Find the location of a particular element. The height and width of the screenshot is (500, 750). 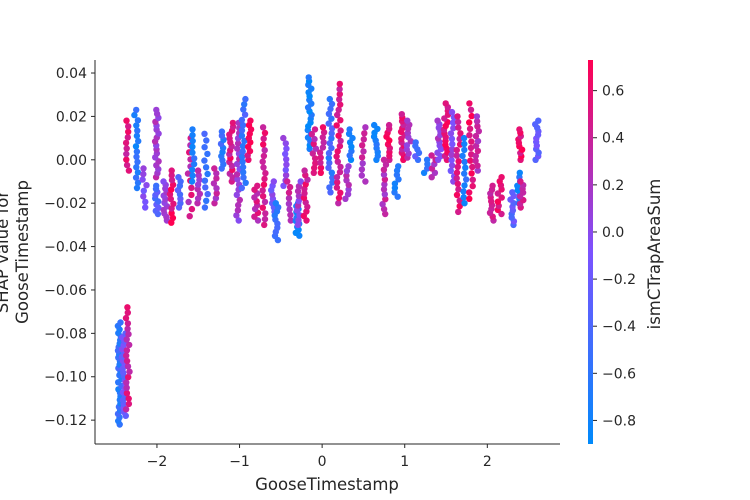

y-axis-label-line-2: GooseTimestamp is located at coordinates (22, 252).